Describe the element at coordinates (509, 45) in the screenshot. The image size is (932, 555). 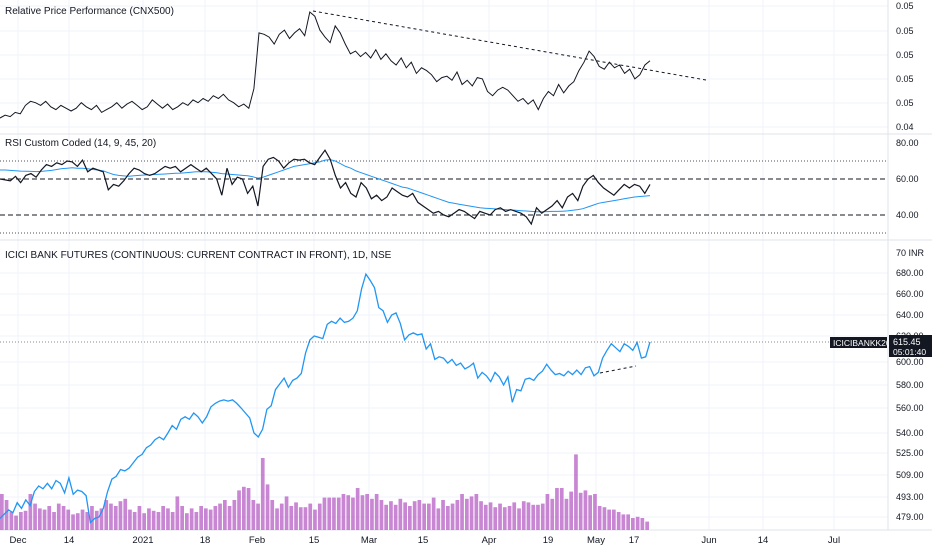
I see `relative-performance-trendline` at that location.